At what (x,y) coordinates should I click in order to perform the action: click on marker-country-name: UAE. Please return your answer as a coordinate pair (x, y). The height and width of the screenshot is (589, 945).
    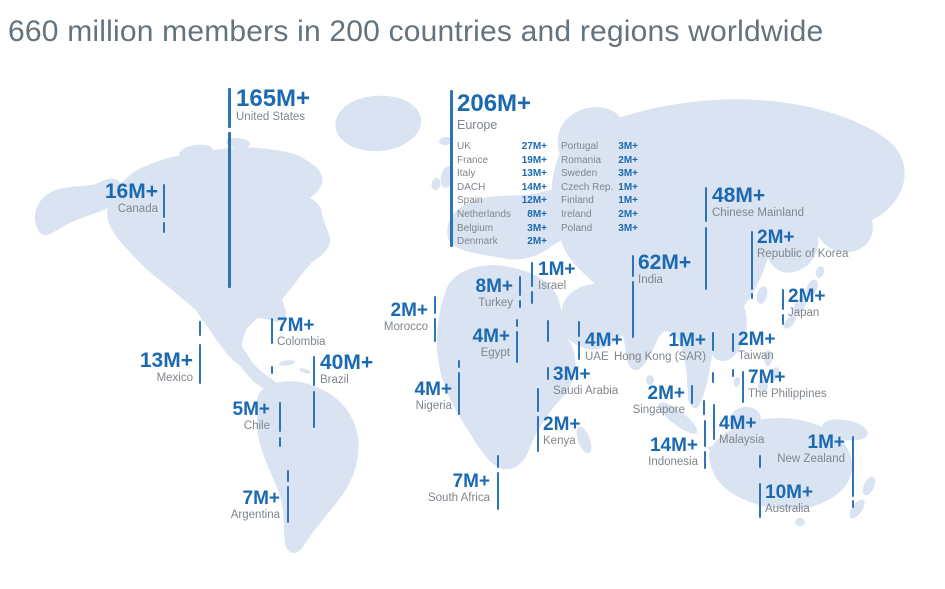
    Looking at the image, I should click on (597, 357).